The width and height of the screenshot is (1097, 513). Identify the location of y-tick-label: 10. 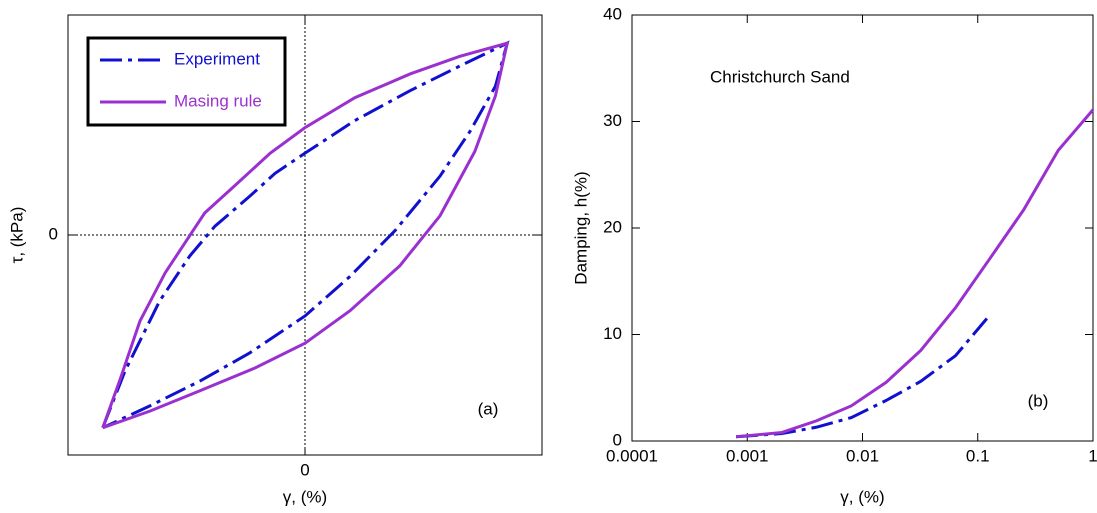
(612, 333).